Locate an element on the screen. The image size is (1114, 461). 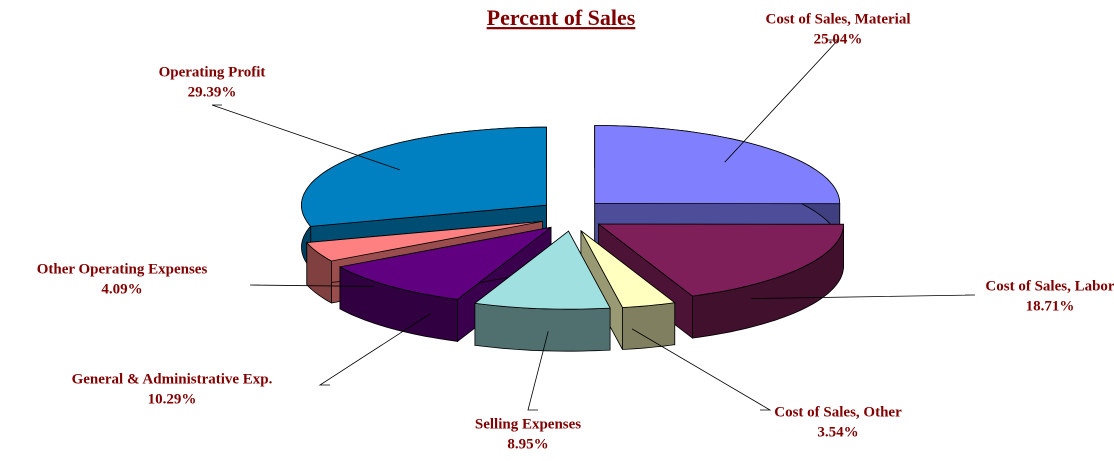
slice-value-label: 10.29% is located at coordinates (172, 399).